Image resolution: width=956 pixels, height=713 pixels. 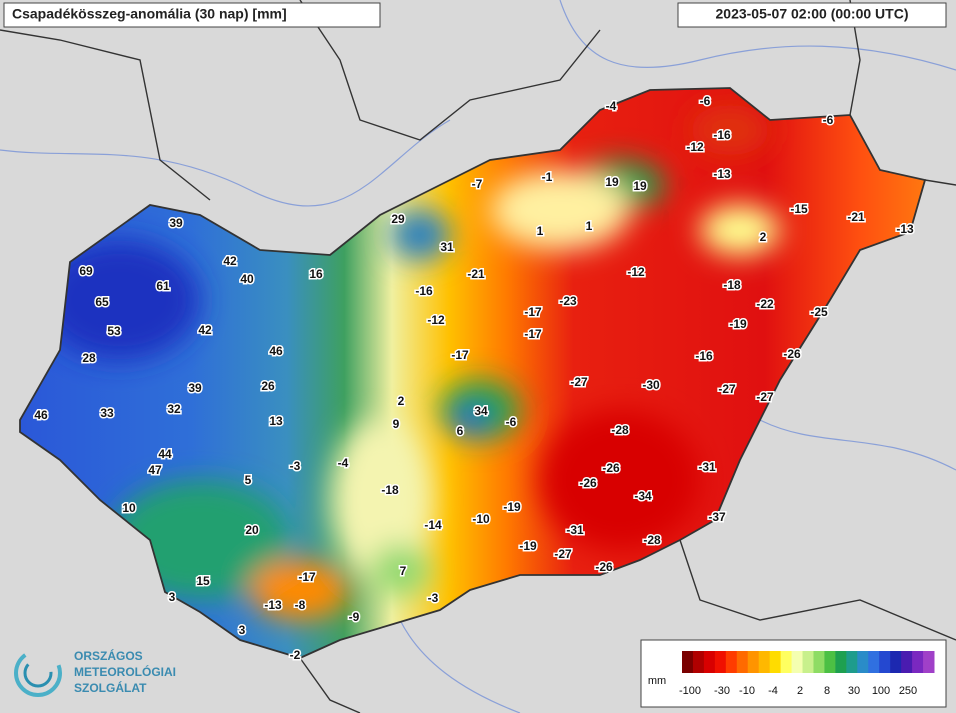 What do you see at coordinates (95, 672) in the screenshot?
I see `logo: ORSZÁGOS METEOROLÓGIAI SZOLGÁLAT` at bounding box center [95, 672].